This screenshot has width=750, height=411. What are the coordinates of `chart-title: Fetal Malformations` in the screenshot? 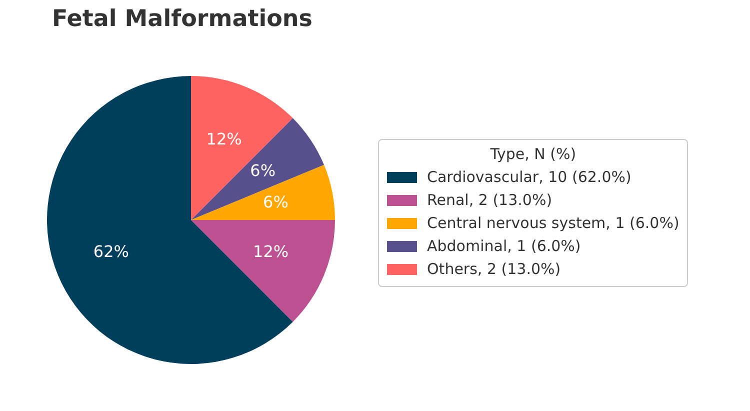 It's located at (182, 19).